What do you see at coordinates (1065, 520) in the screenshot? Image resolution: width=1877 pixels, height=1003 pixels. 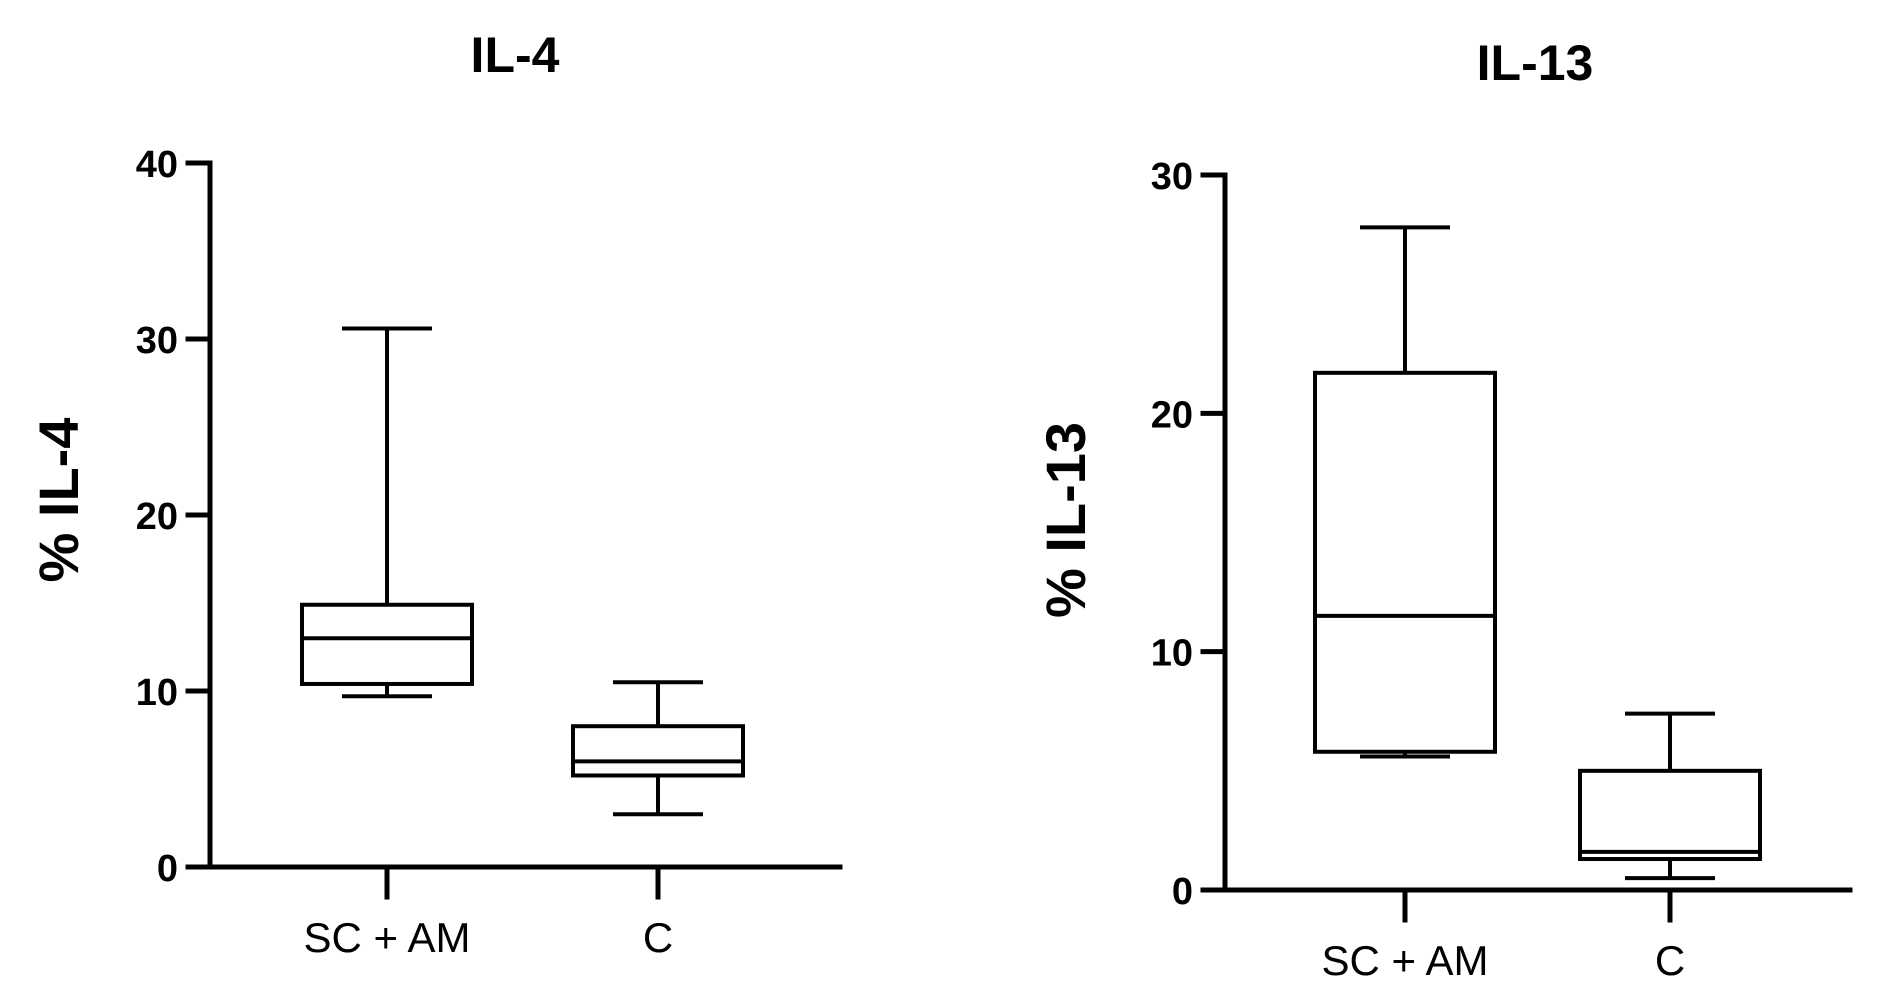 I see `y-axis-label: % IL-13` at bounding box center [1065, 520].